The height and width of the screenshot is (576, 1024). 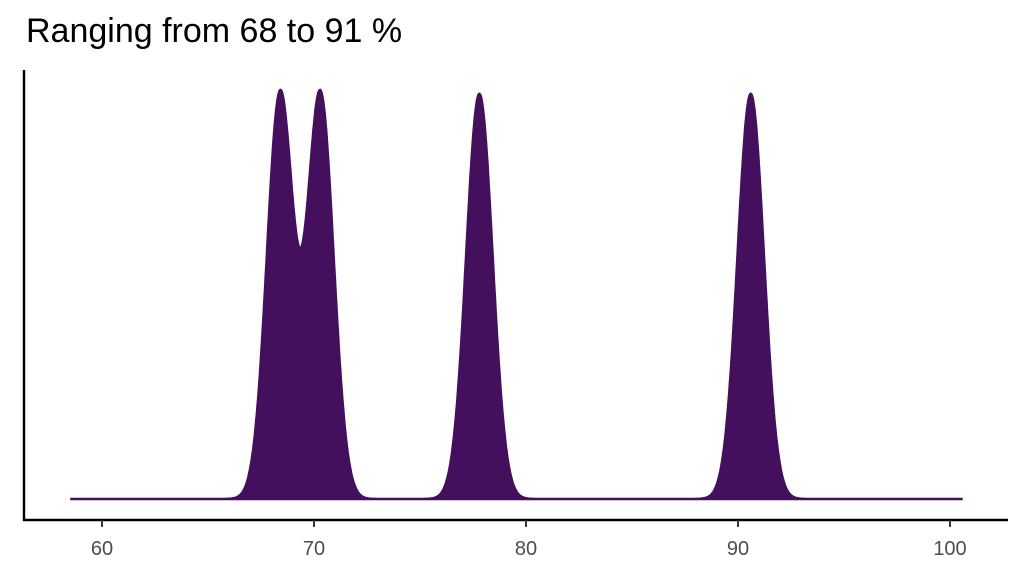 What do you see at coordinates (949, 549) in the screenshot?
I see `x-tick-label: 100` at bounding box center [949, 549].